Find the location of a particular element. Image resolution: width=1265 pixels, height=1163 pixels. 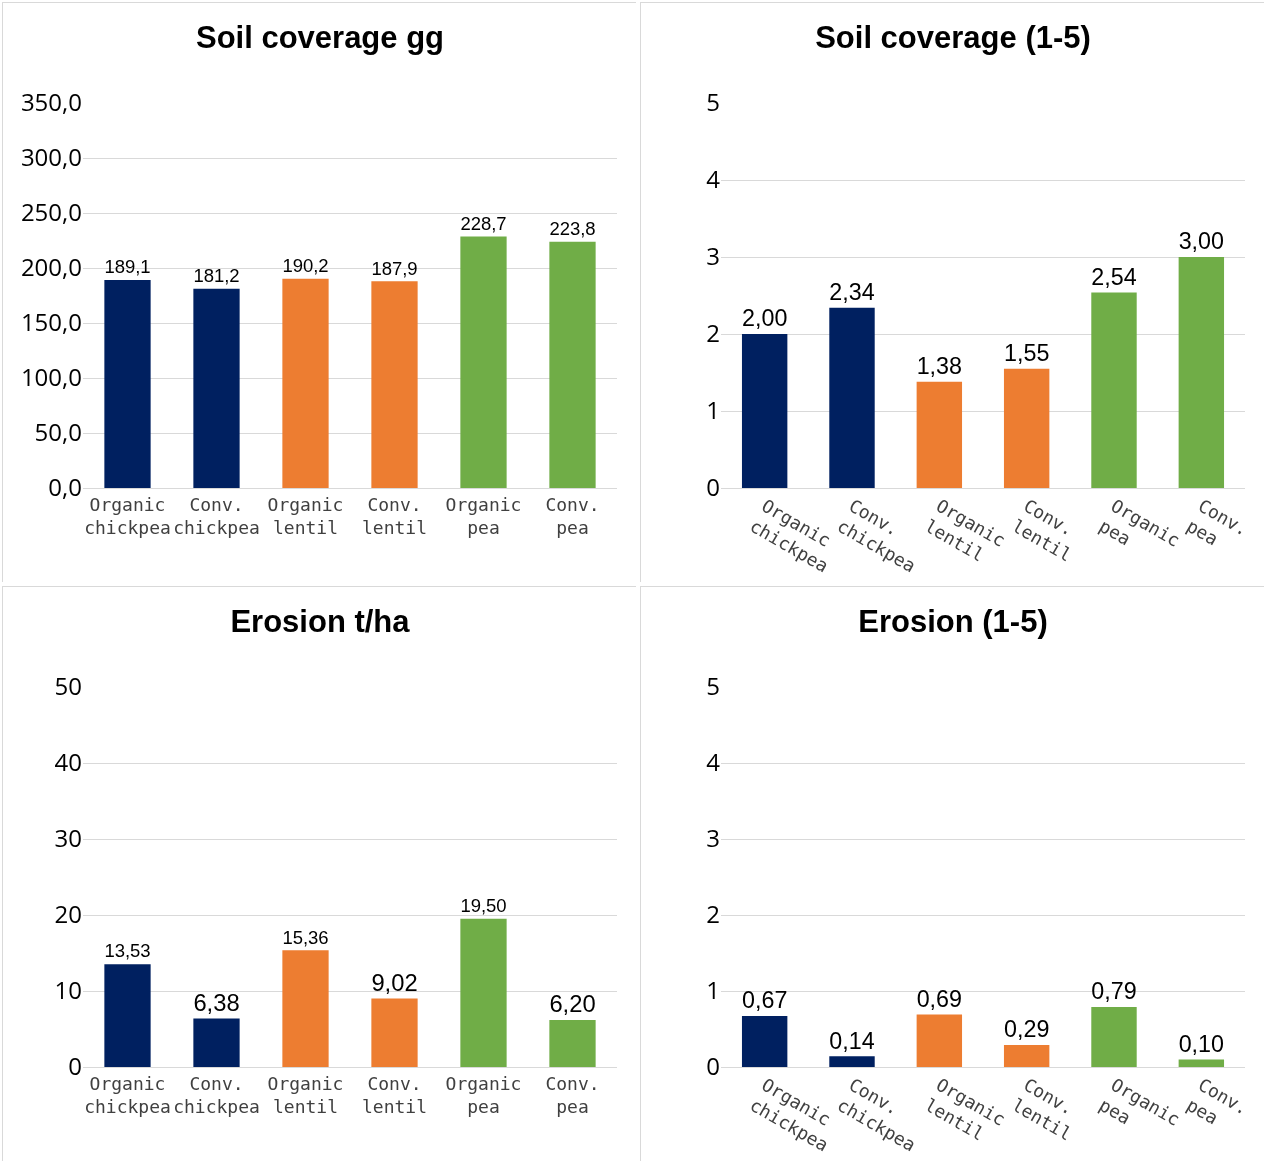

y-tick-label: 300,0 is located at coordinates (51, 157).